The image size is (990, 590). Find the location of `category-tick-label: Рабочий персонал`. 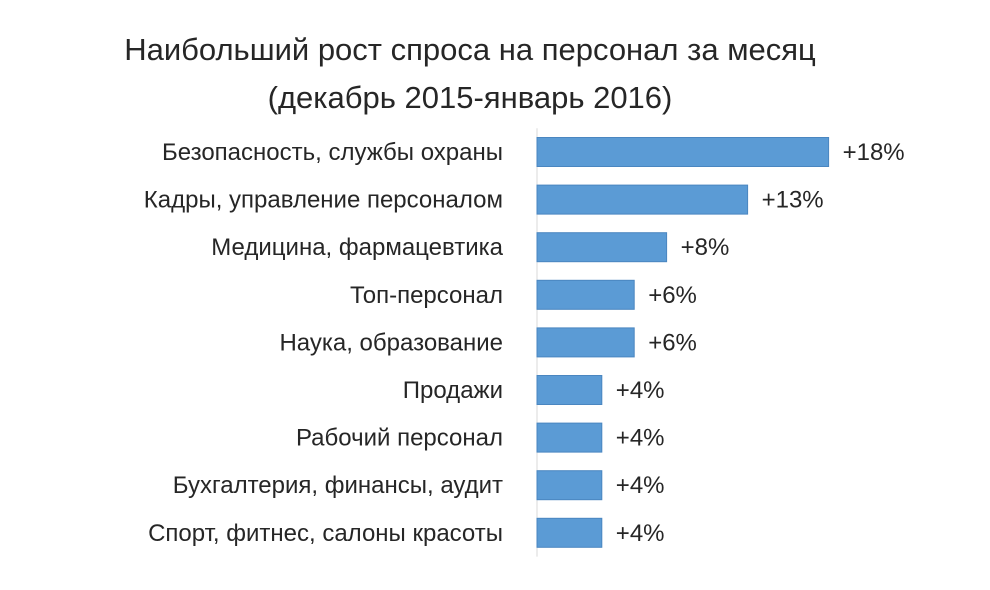

category-tick-label: Рабочий персонал is located at coordinates (399, 438).